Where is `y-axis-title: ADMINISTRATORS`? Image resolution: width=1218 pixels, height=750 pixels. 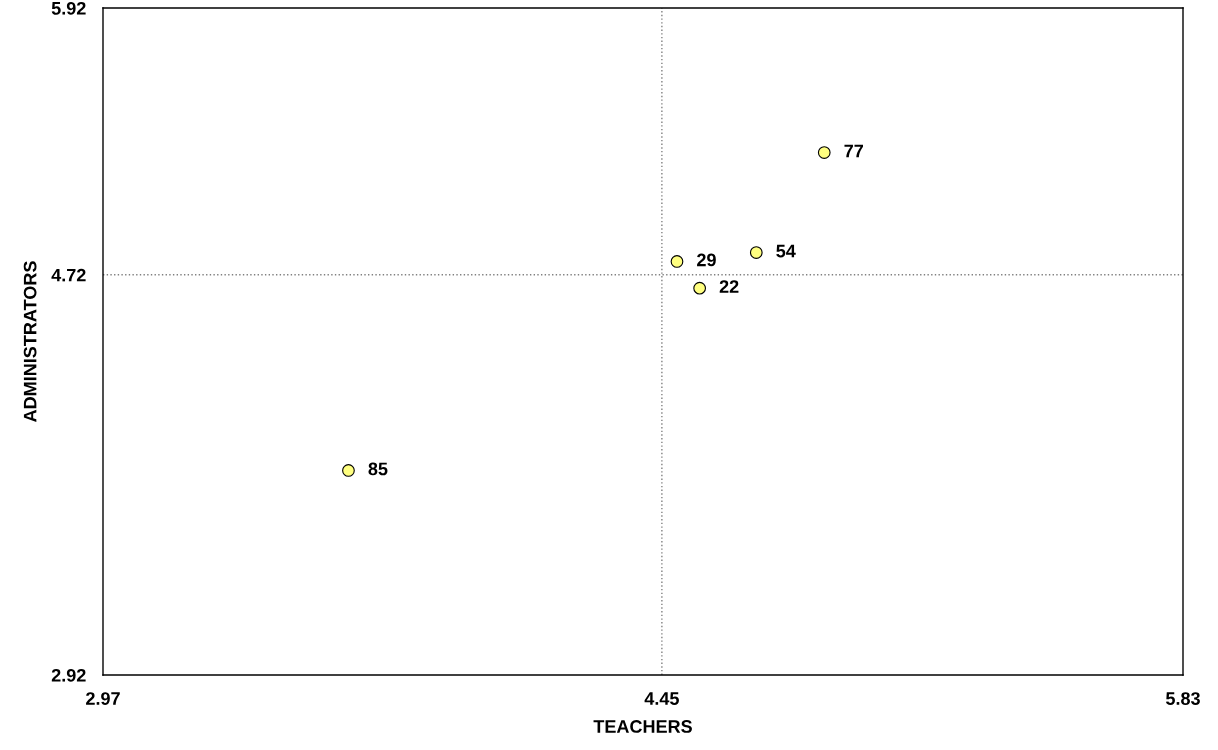
y-axis-title: ADMINISTRATORS is located at coordinates (30, 341).